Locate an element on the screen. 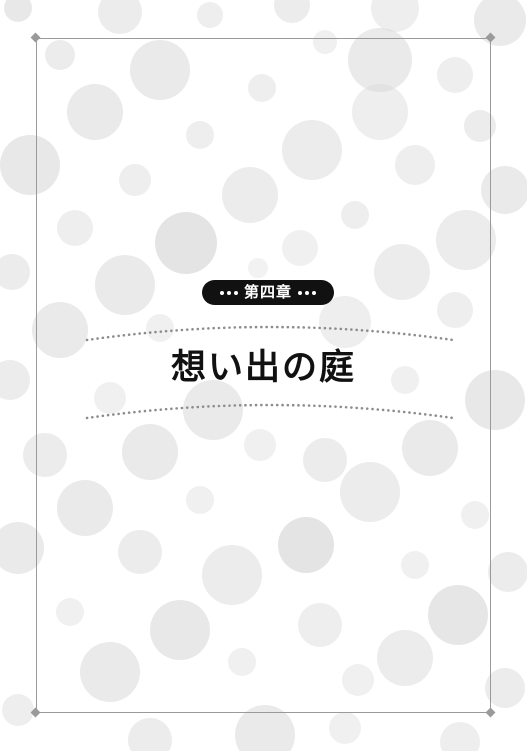 The height and width of the screenshot is (751, 527). chapter-label: 第四章 is located at coordinates (267, 292).